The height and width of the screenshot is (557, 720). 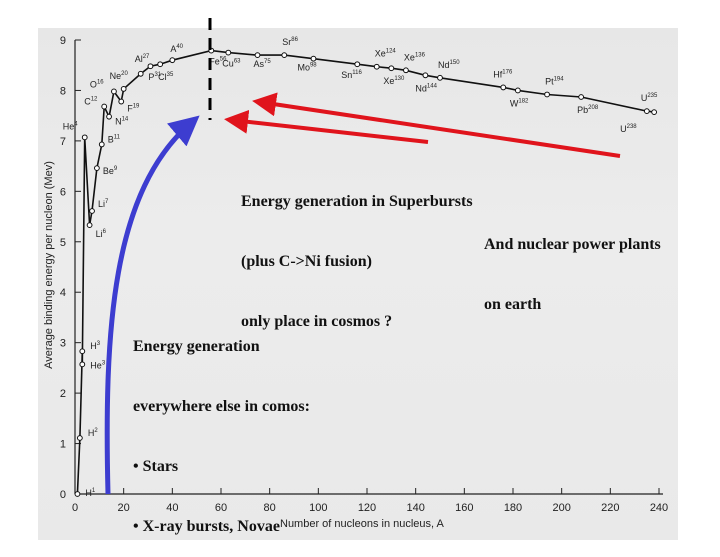 What do you see at coordinates (63, 192) in the screenshot?
I see `y-tick-label: 6` at bounding box center [63, 192].